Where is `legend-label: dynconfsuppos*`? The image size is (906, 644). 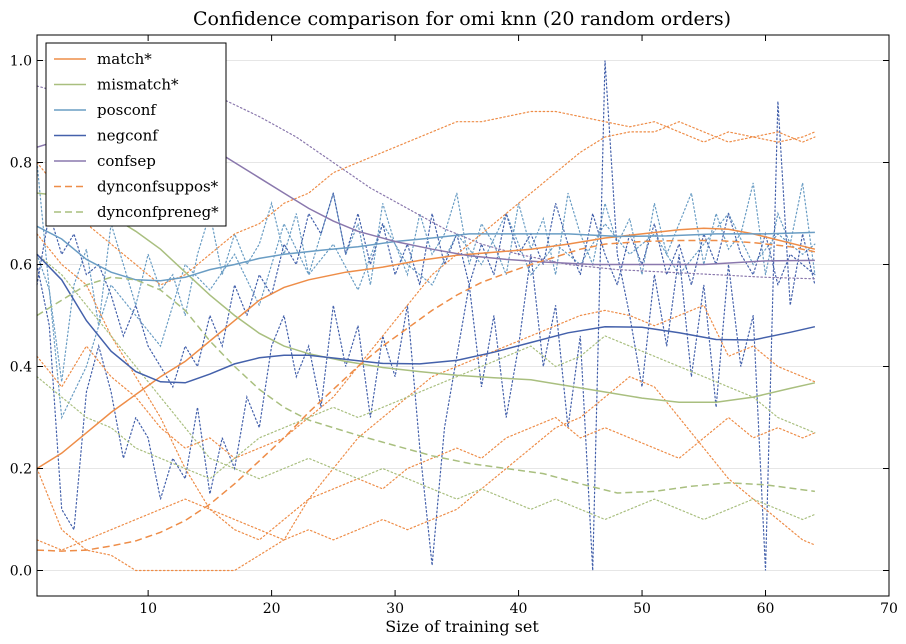
legend-label: dynconfsuppos* is located at coordinates (158, 187).